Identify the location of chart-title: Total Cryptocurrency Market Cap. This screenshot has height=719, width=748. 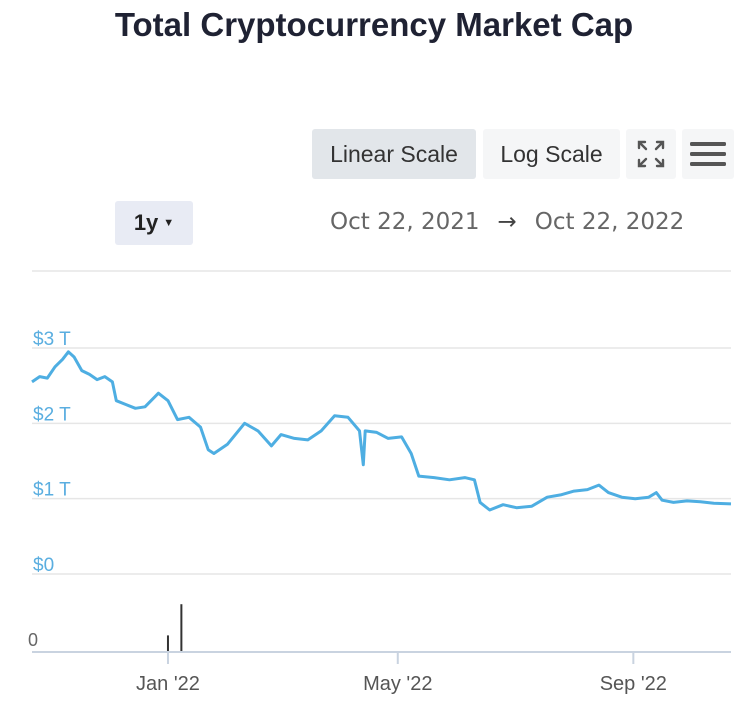
(374, 24).